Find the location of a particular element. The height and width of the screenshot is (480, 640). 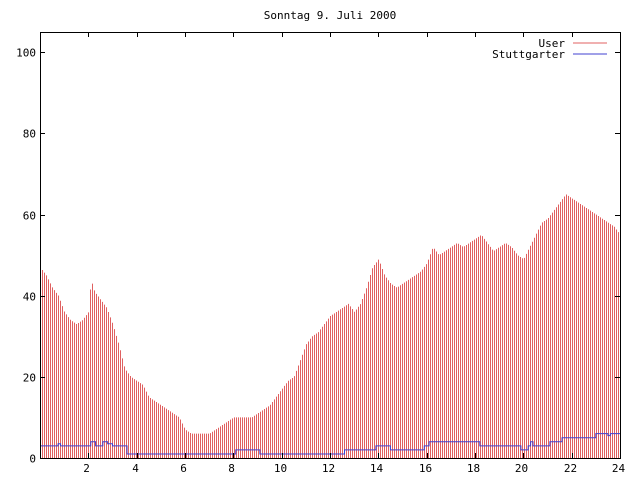

x-tick-label: 10 is located at coordinates (280, 468).